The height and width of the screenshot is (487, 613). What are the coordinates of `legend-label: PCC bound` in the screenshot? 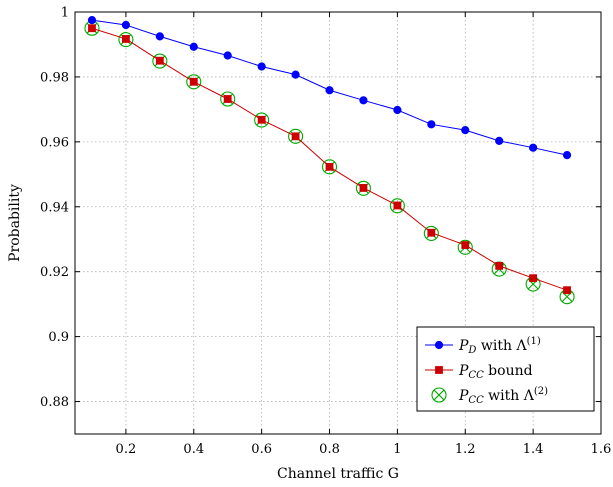 It's located at (495, 372).